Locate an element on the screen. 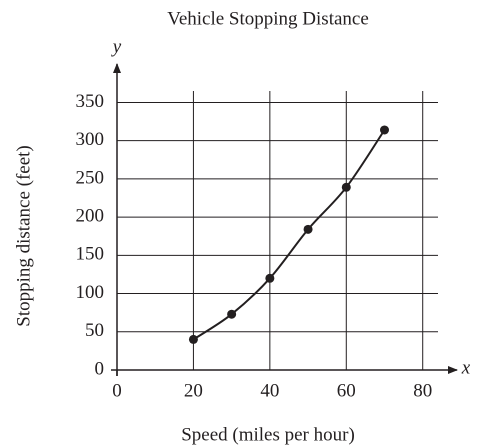 The height and width of the screenshot is (448, 483). y-tick-label: 250 is located at coordinates (90, 177).